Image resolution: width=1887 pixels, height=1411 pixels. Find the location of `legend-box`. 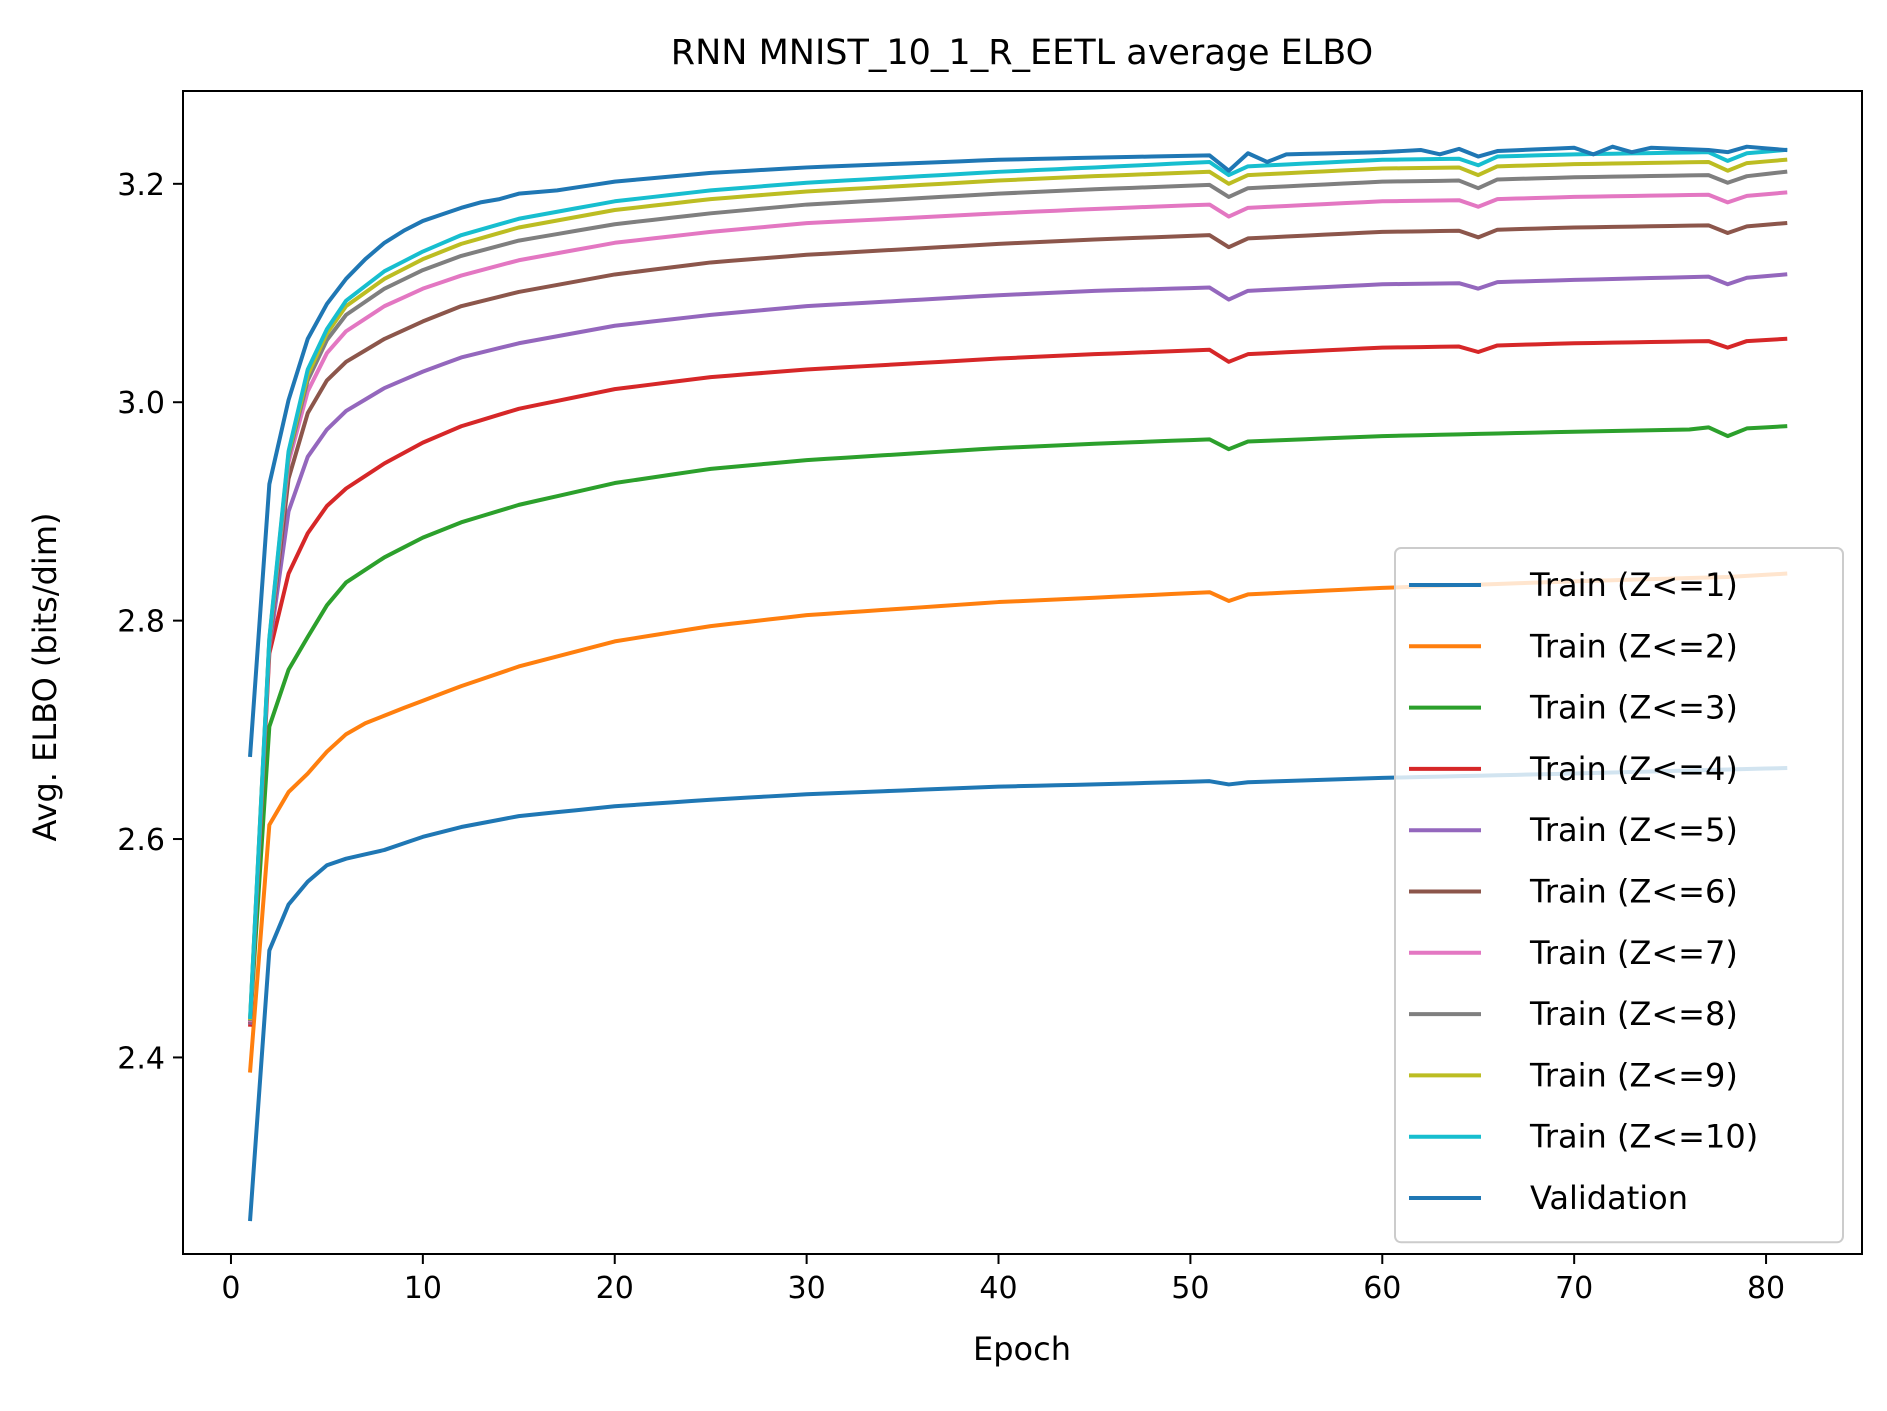

legend-box is located at coordinates (1619, 895).